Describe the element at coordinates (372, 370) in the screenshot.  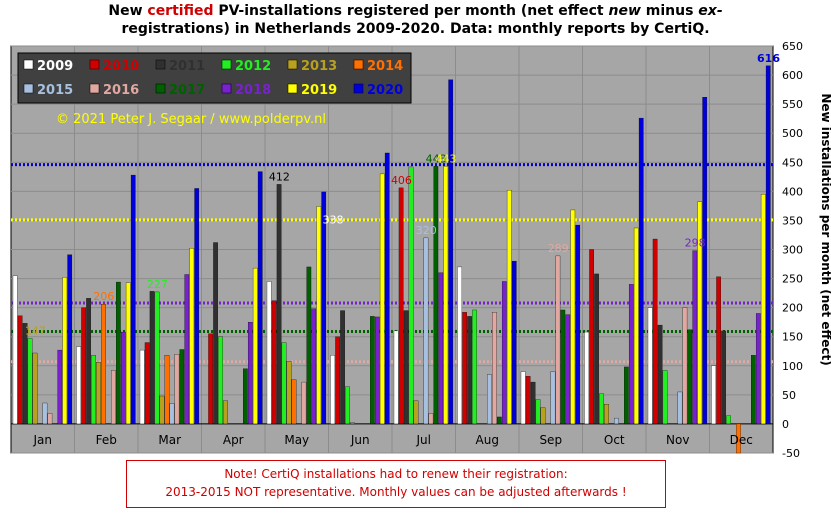
I see `bar-2017-jun` at that location.